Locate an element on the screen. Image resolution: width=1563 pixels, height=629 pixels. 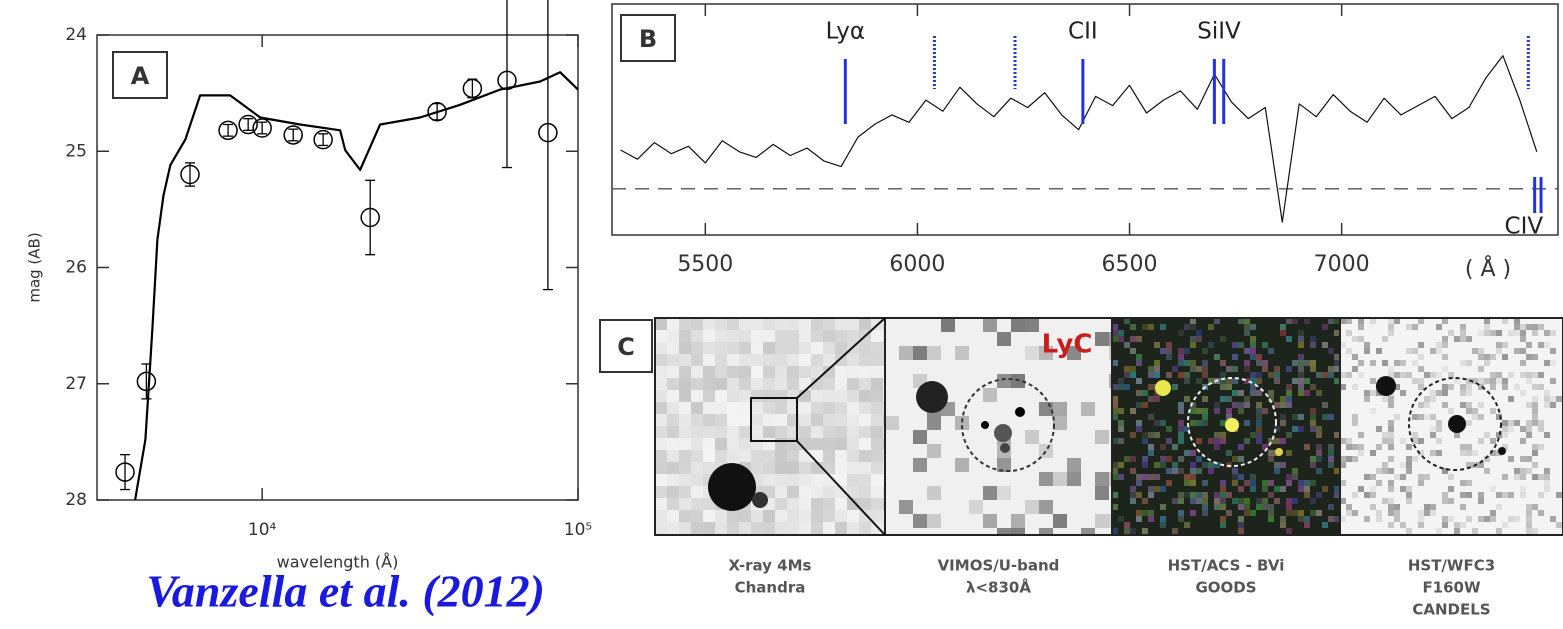
source is located at coordinates (1232, 425).